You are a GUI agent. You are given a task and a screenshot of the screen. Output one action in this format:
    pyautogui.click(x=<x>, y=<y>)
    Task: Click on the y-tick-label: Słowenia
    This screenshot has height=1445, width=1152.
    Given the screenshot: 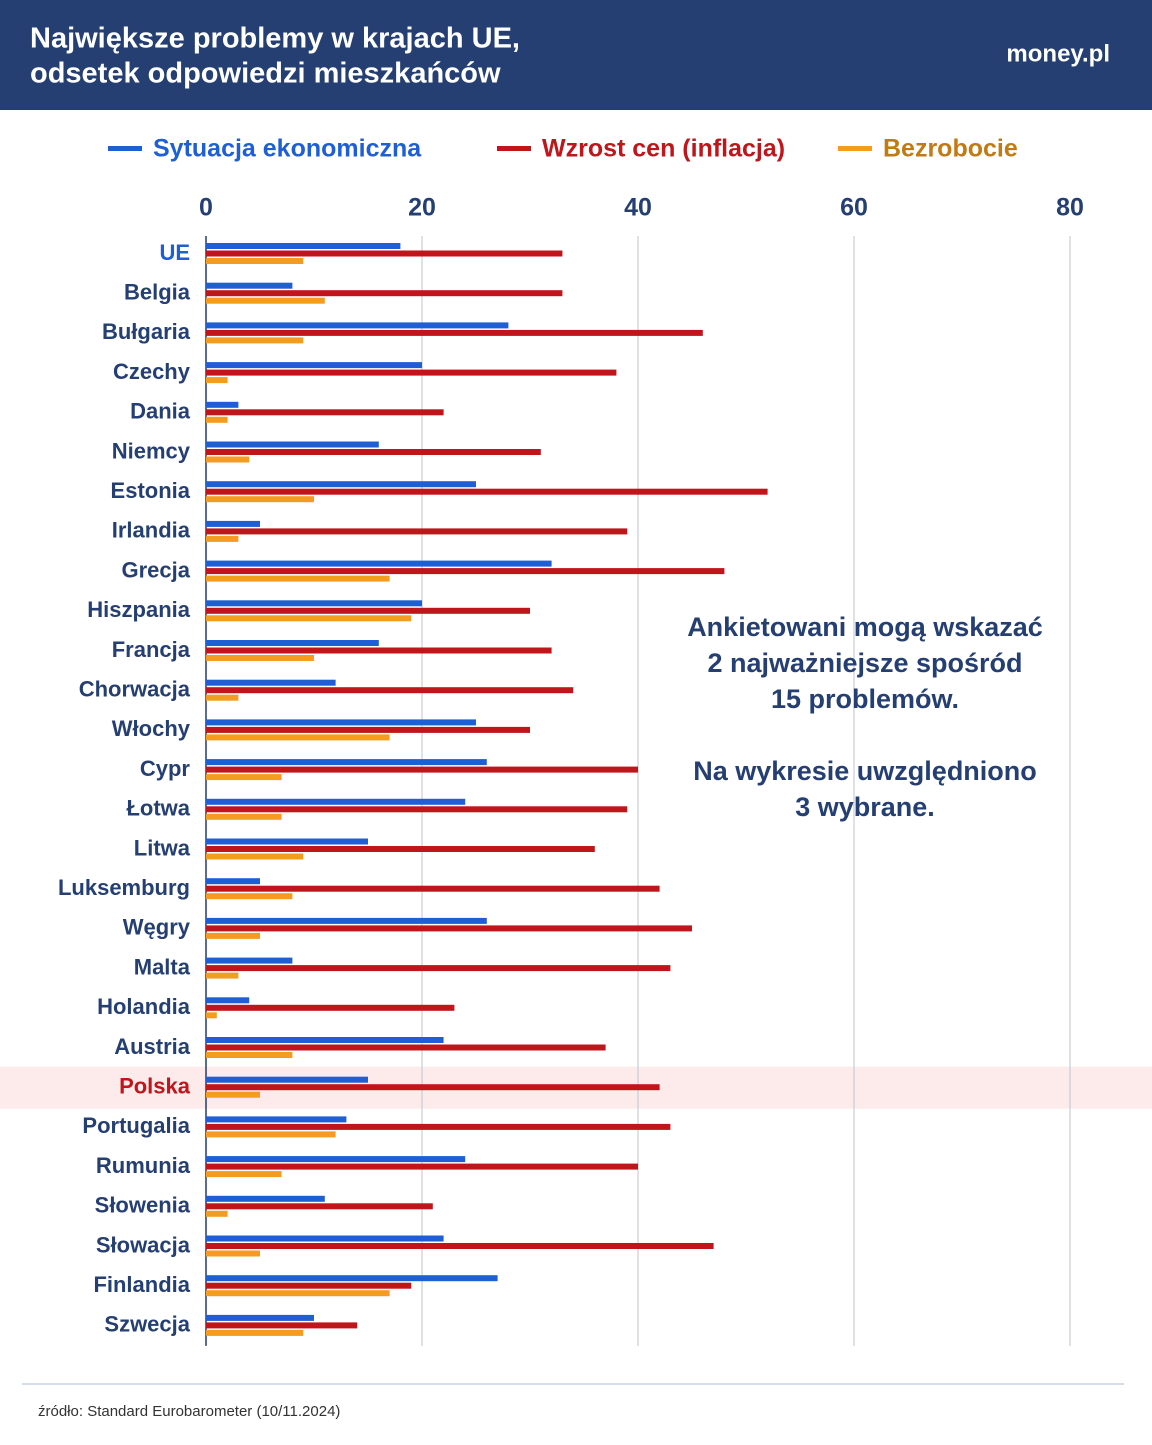 What is the action you would take?
    pyautogui.click(x=143, y=1205)
    